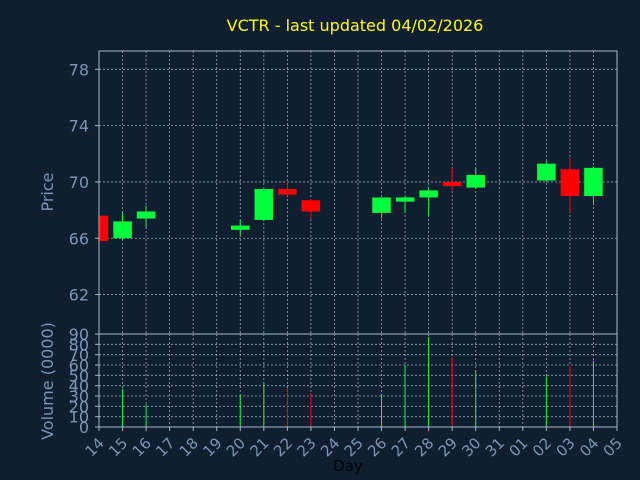  What do you see at coordinates (283, 447) in the screenshot?
I see `x-tick-label: 22` at bounding box center [283, 447].